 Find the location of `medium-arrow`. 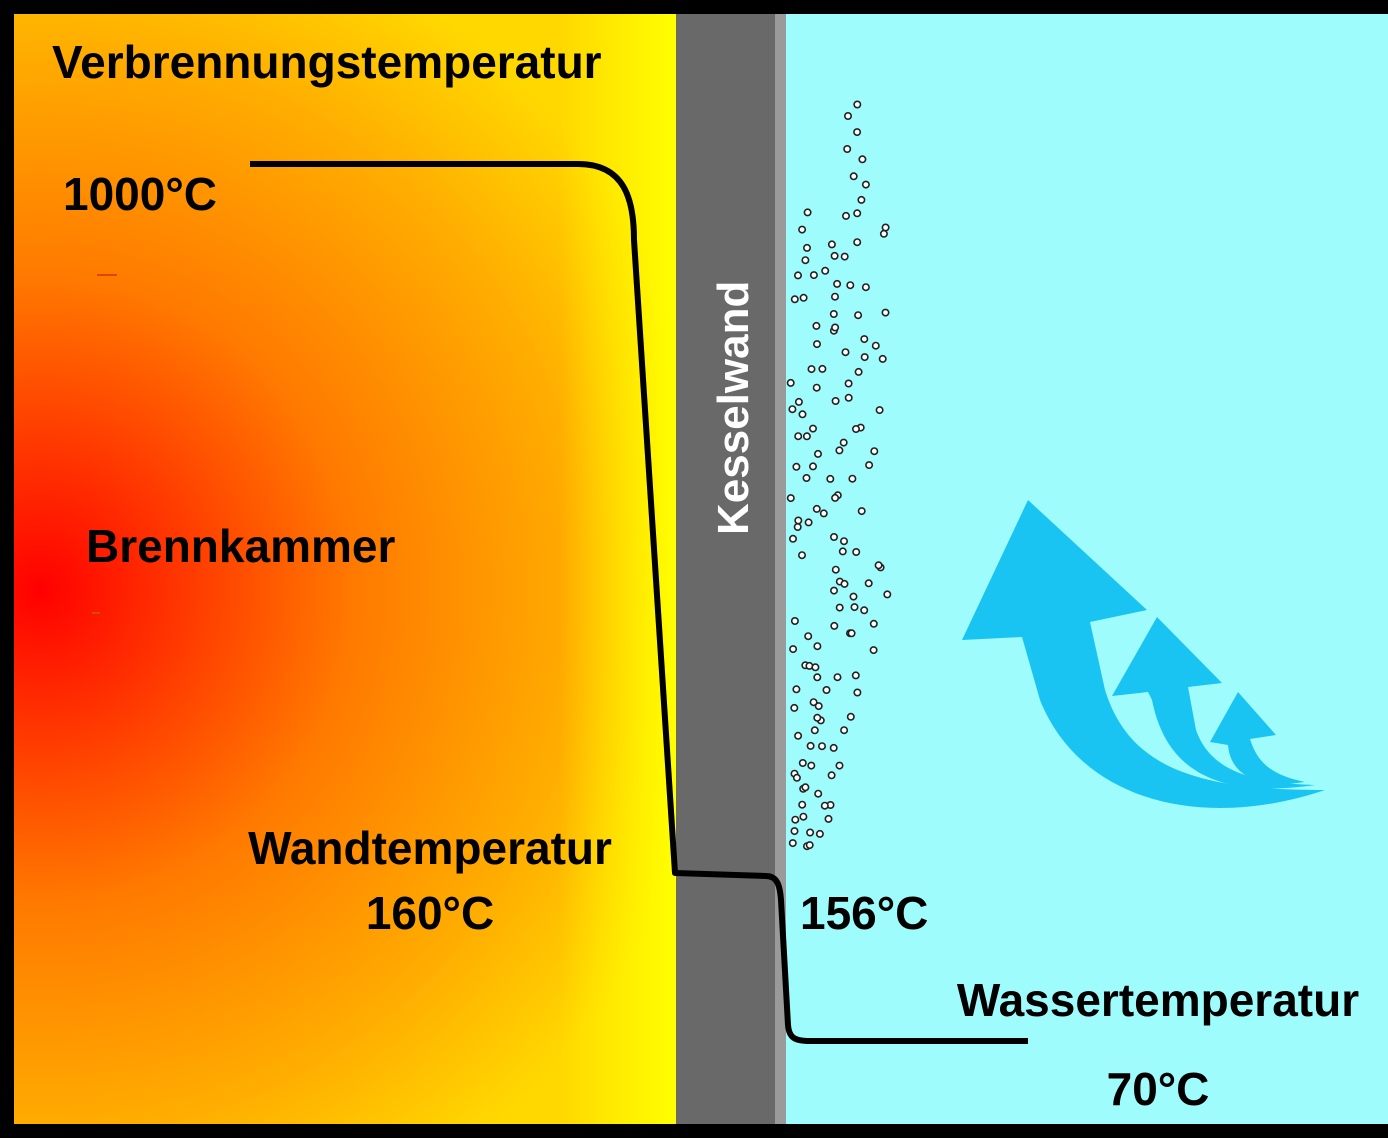

medium-arrow is located at coordinates (1213, 703).